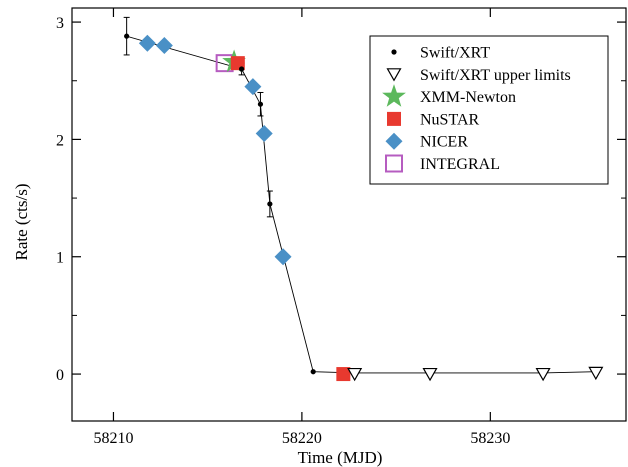  I want to click on y-tick-label: 2, so click(60, 140).